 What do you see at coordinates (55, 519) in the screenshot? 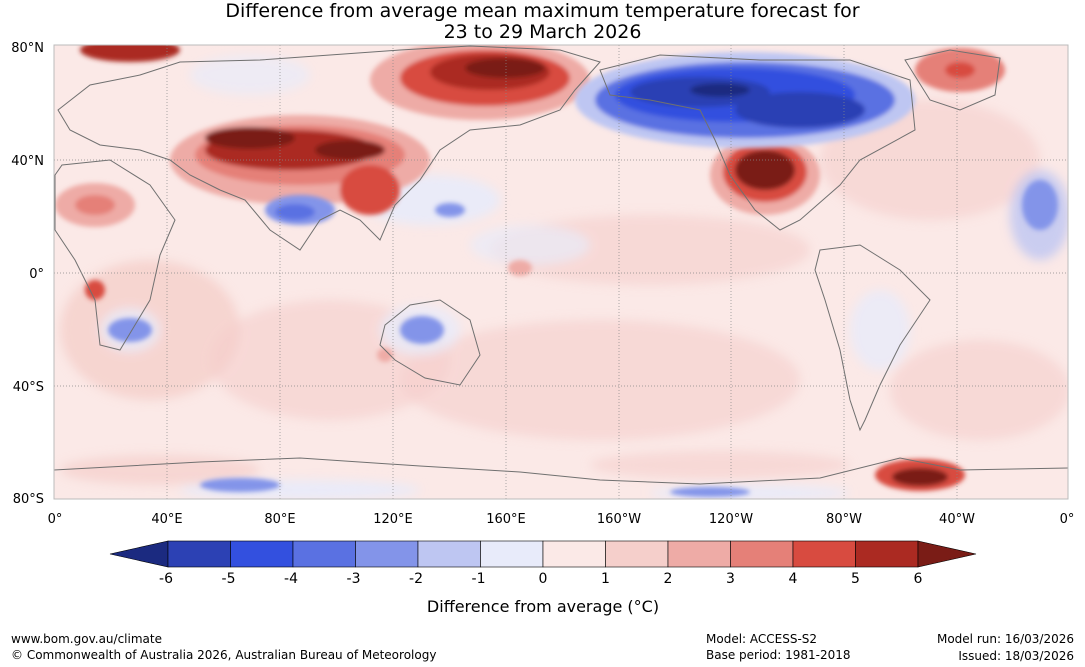
I see `lon-label-0-west: 0°` at bounding box center [55, 519].